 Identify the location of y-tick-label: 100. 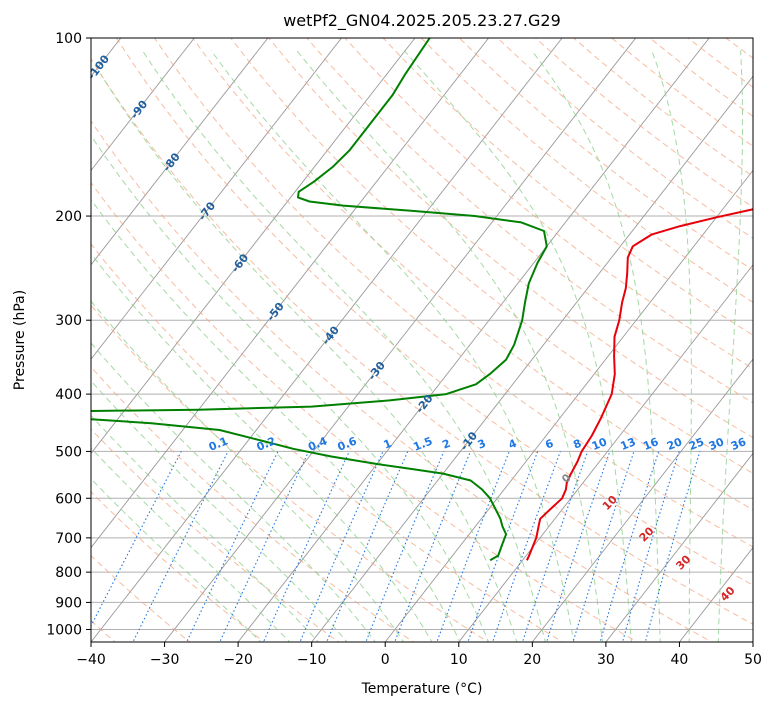
(68, 39).